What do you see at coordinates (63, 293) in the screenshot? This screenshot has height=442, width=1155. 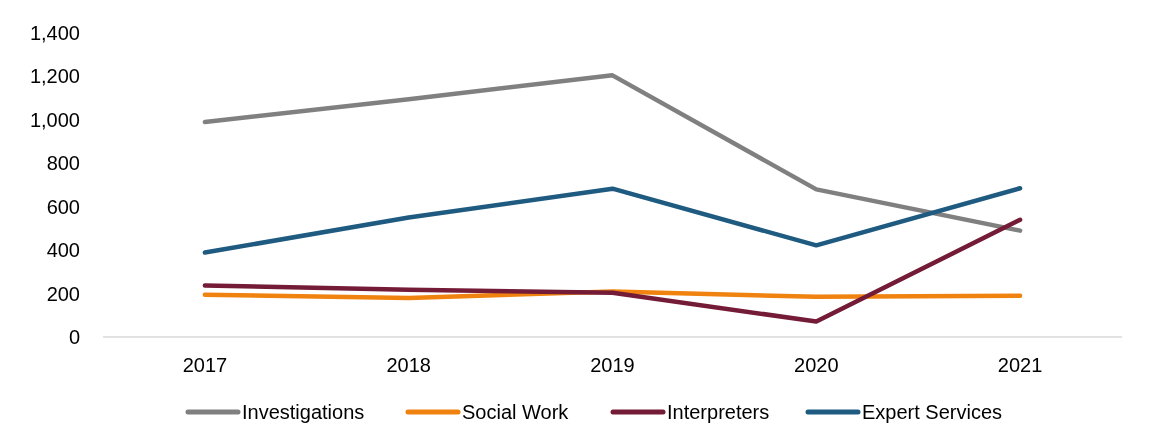 I see `y-tick-label: 200` at bounding box center [63, 293].